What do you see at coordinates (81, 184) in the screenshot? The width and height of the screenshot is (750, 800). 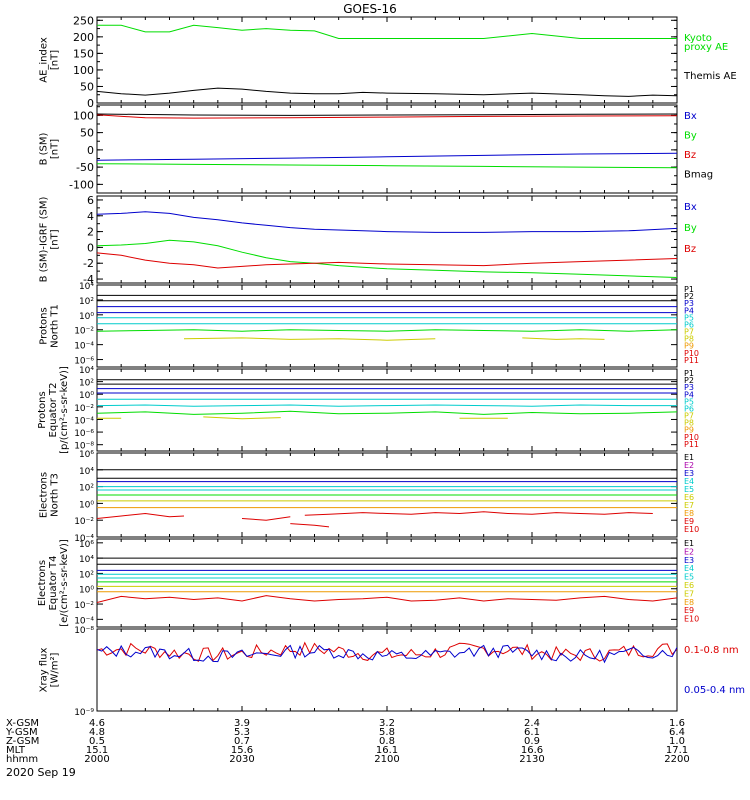 I see `y-tick-label: -100` at bounding box center [81, 184].